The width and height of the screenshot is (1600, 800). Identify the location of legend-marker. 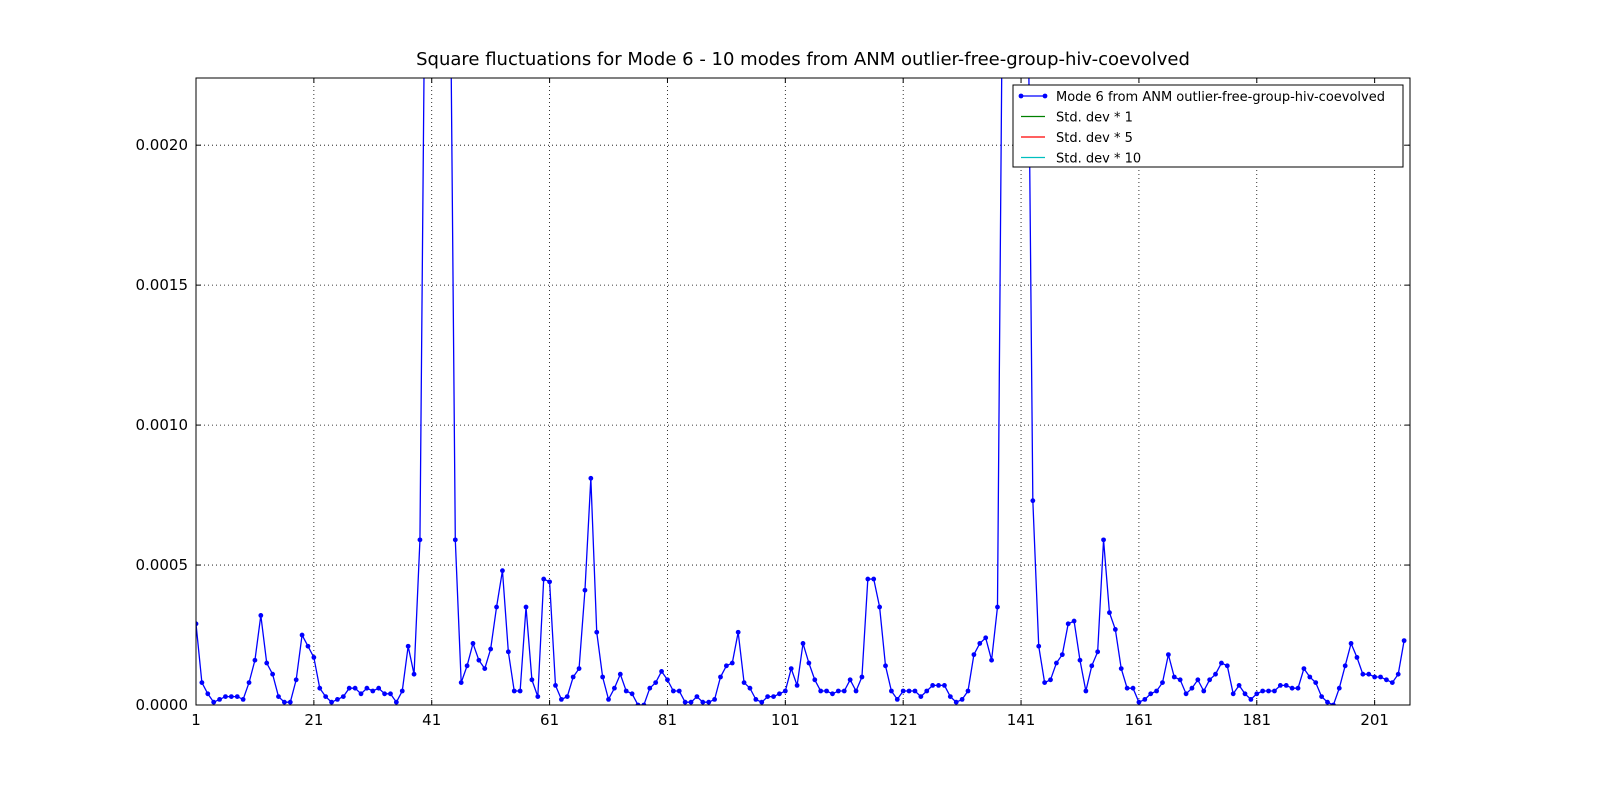
(1021, 96).